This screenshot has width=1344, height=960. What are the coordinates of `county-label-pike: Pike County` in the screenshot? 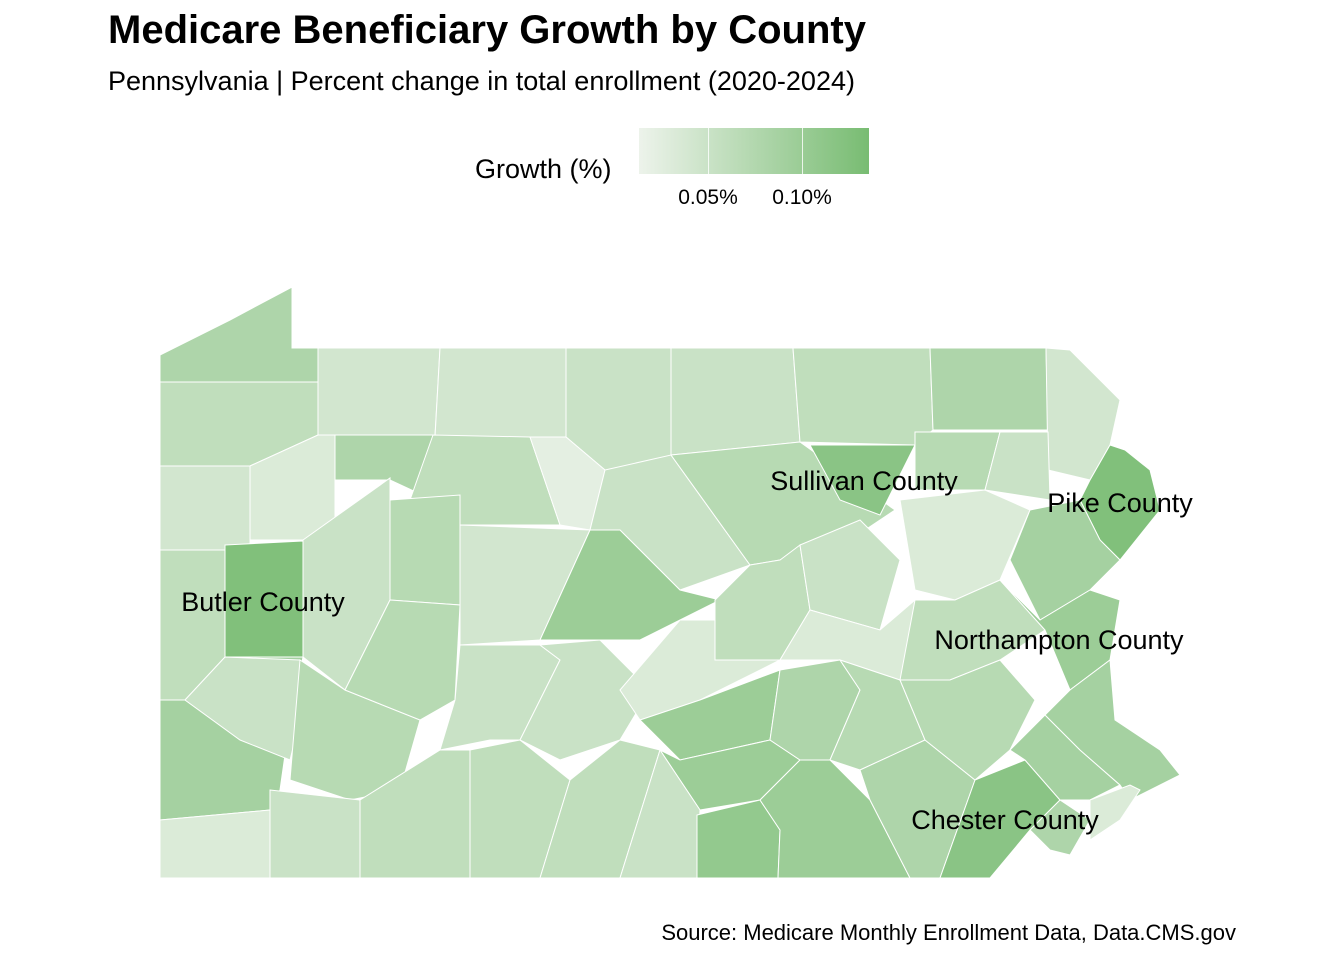 It's located at (1120, 503).